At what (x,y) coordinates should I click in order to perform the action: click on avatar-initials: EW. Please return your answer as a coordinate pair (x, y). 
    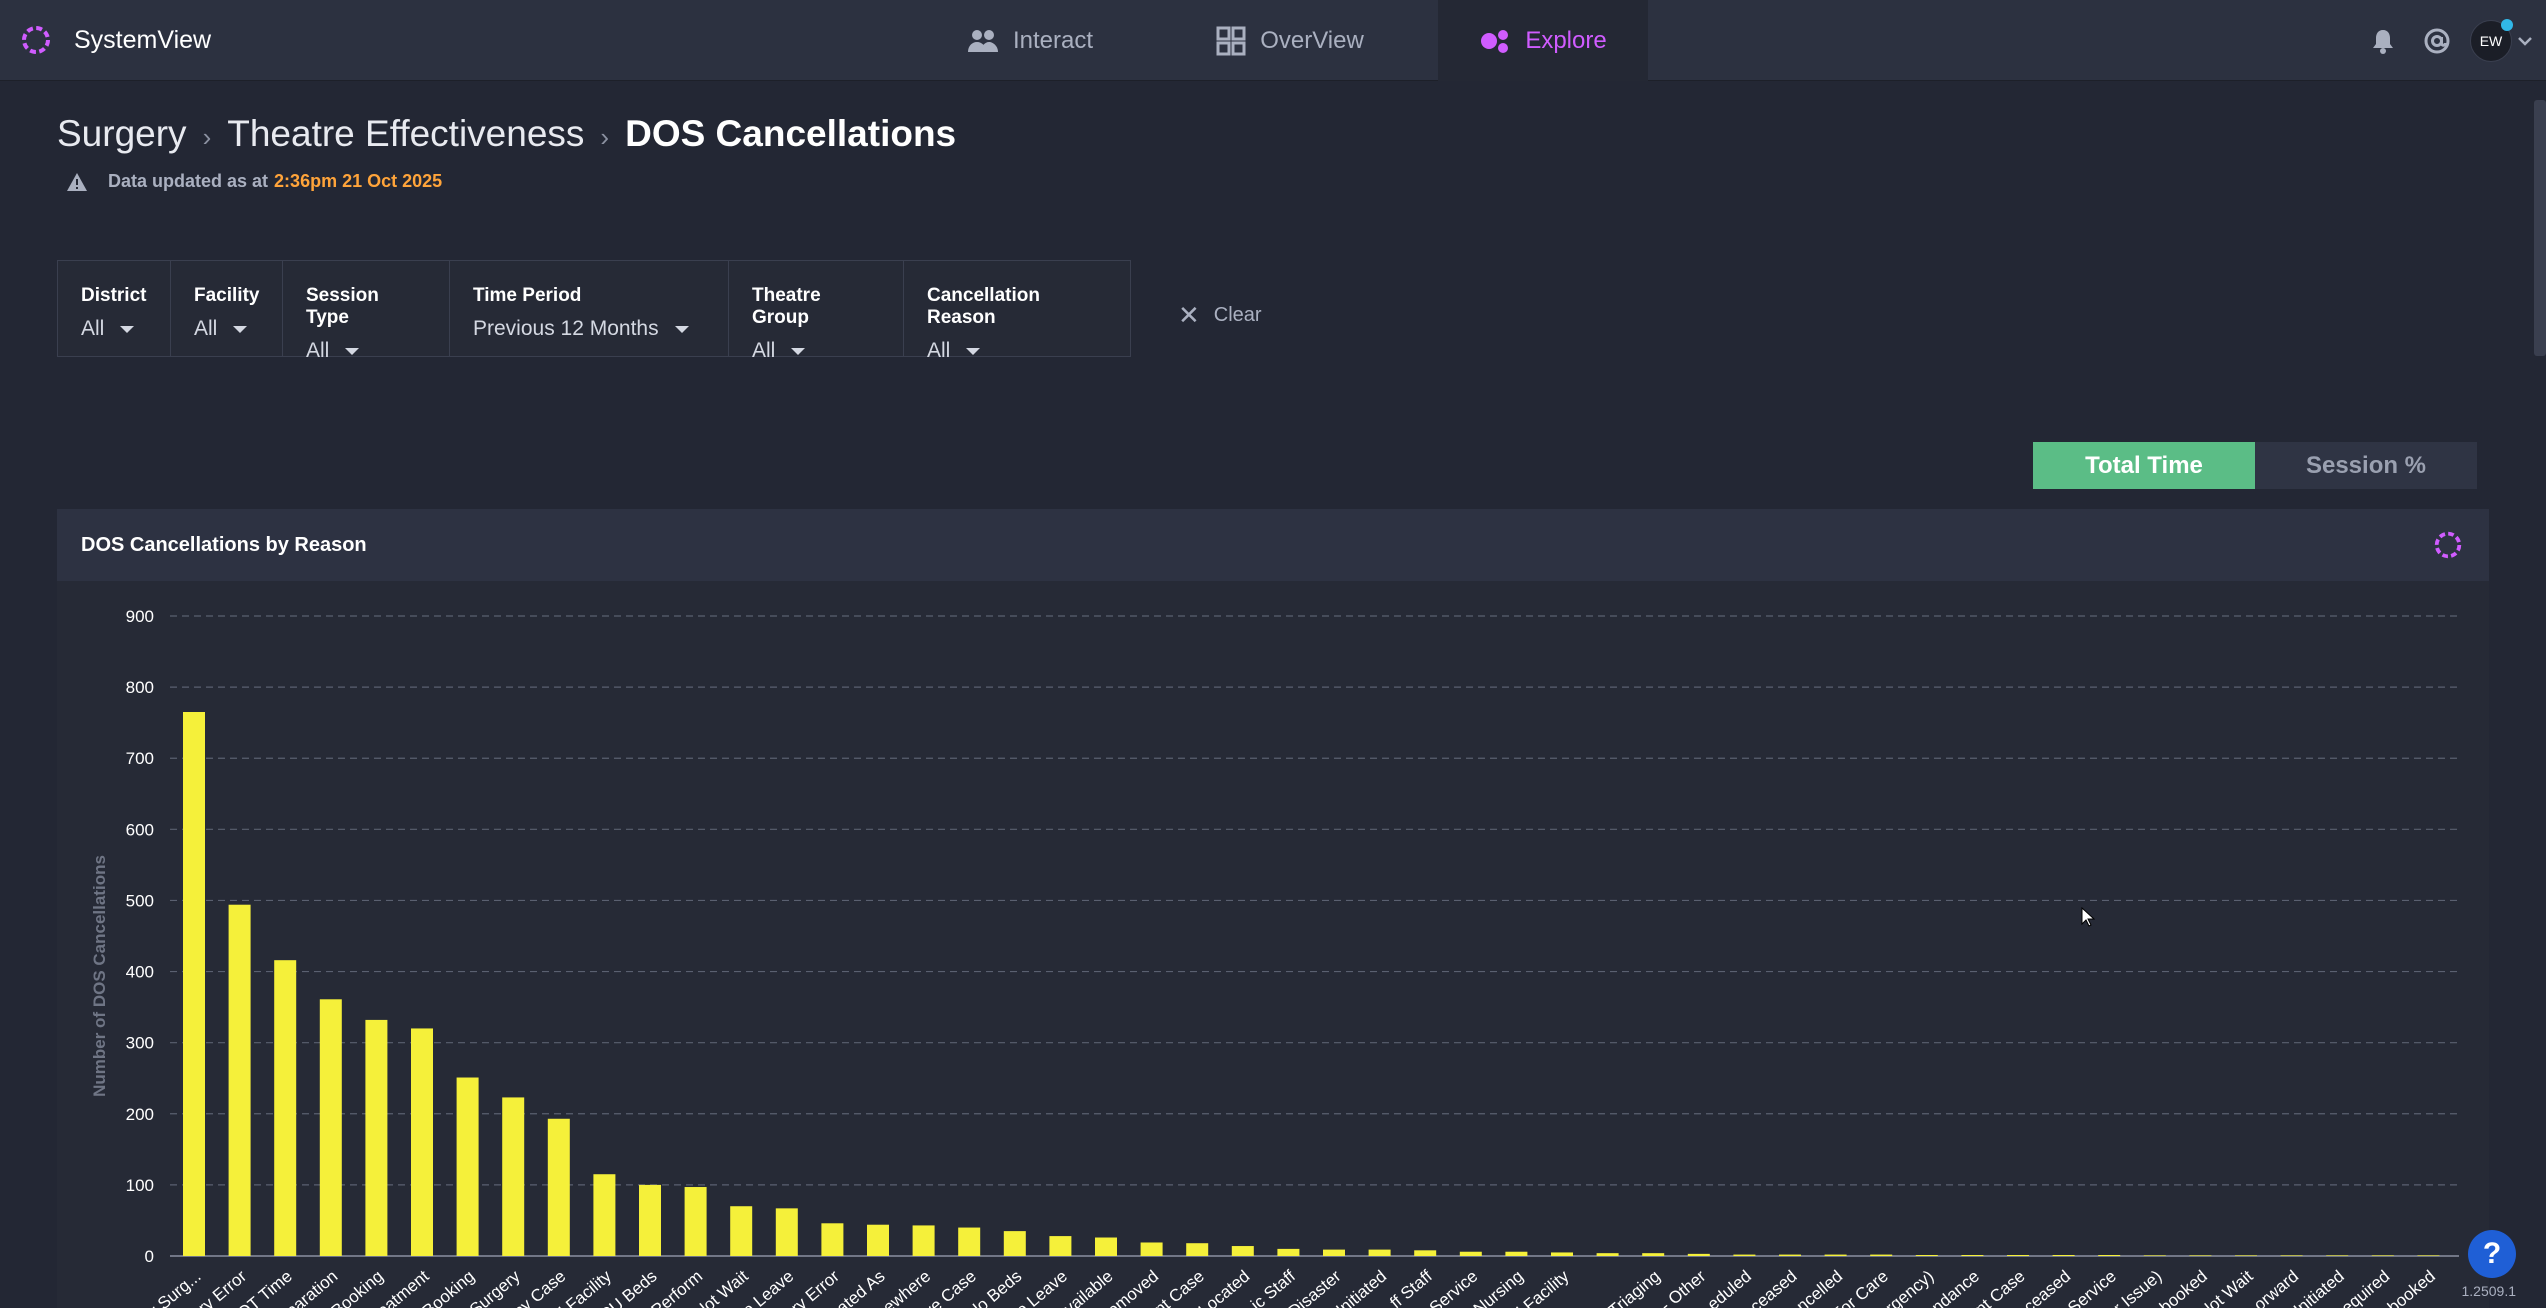
    Looking at the image, I should click on (2491, 40).